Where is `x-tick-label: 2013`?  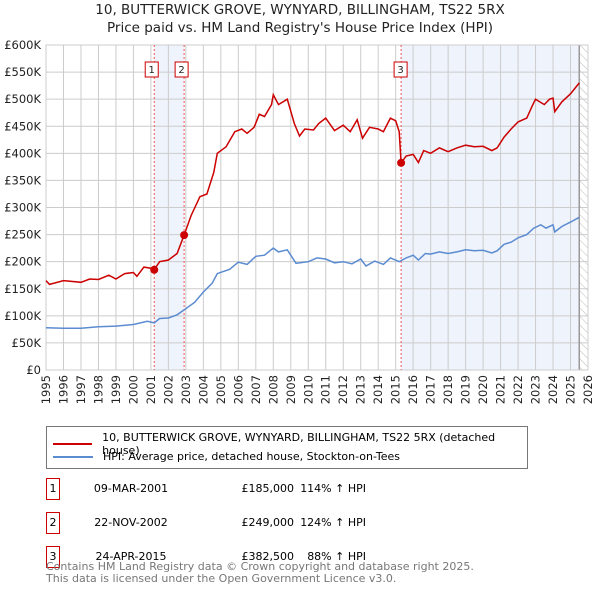
x-tick-label: 2013 is located at coordinates (361, 389).